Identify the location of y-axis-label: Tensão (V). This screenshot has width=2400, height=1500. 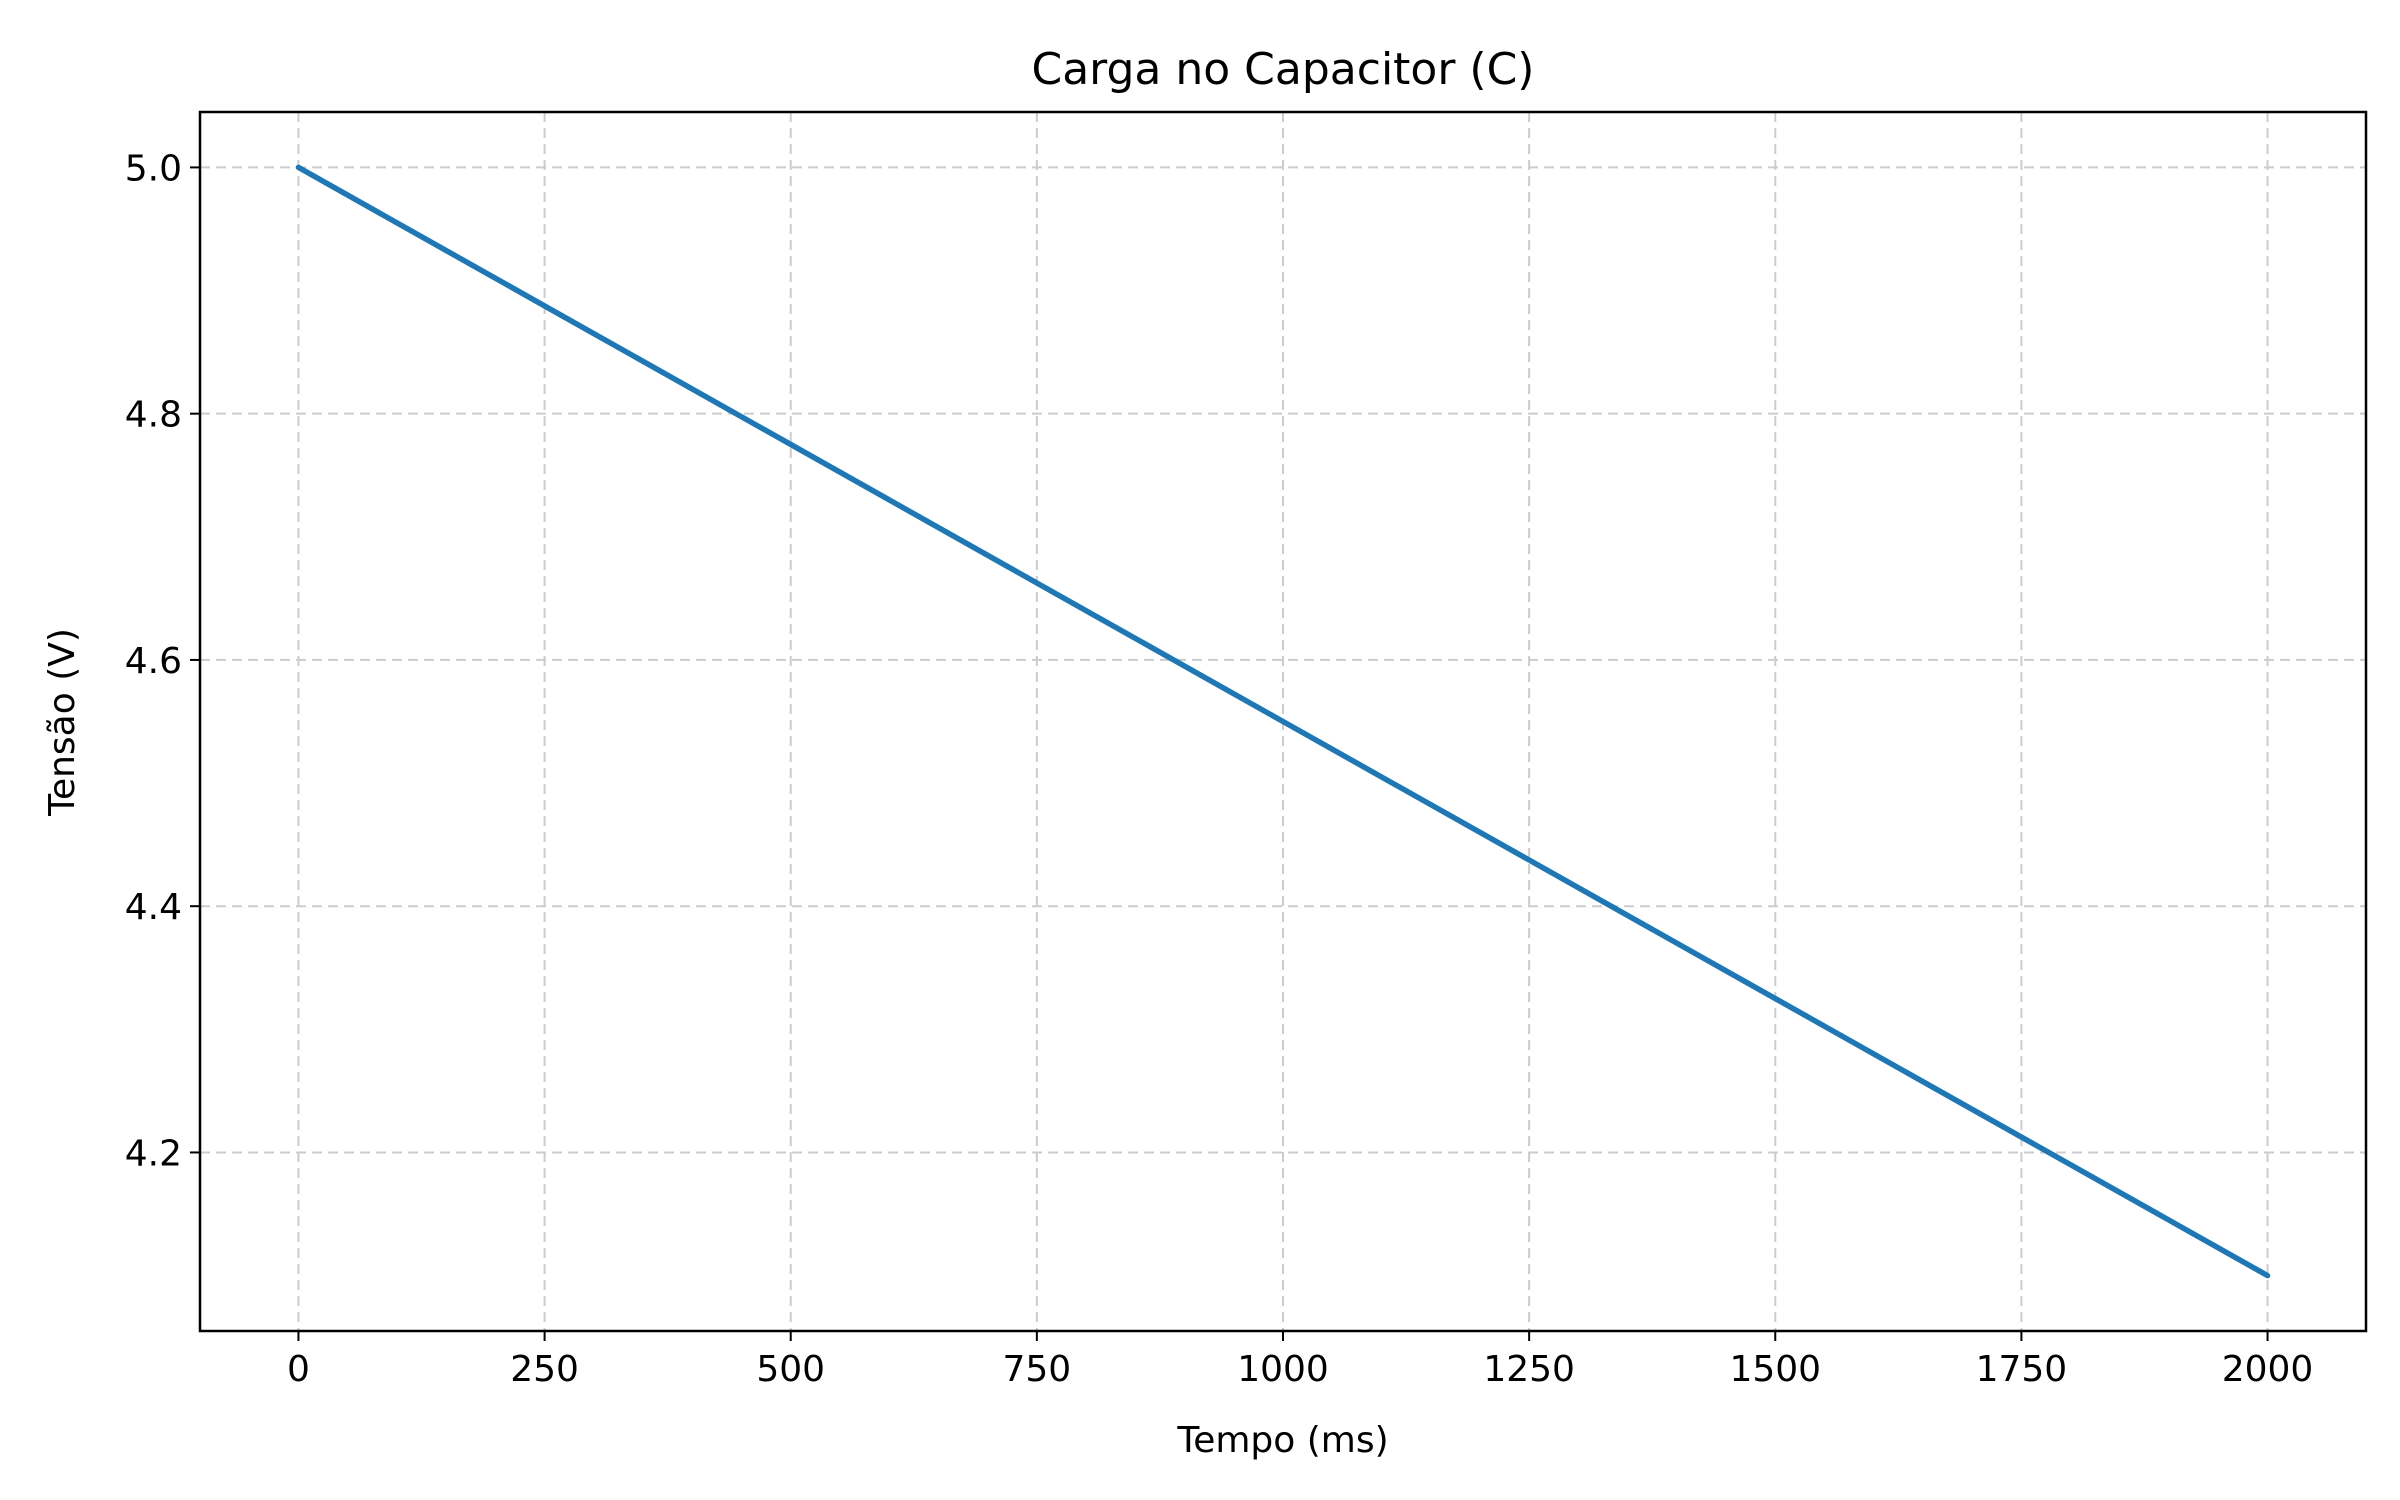
(62, 722).